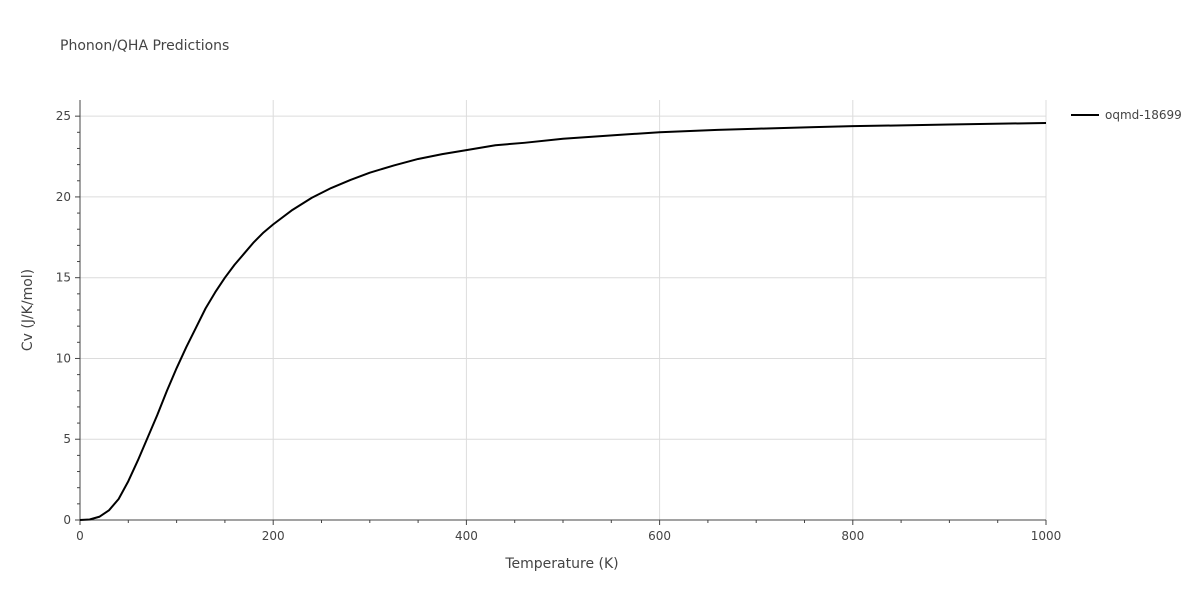 The image size is (1200, 600). What do you see at coordinates (63, 358) in the screenshot?
I see `y-tick-label: 10` at bounding box center [63, 358].